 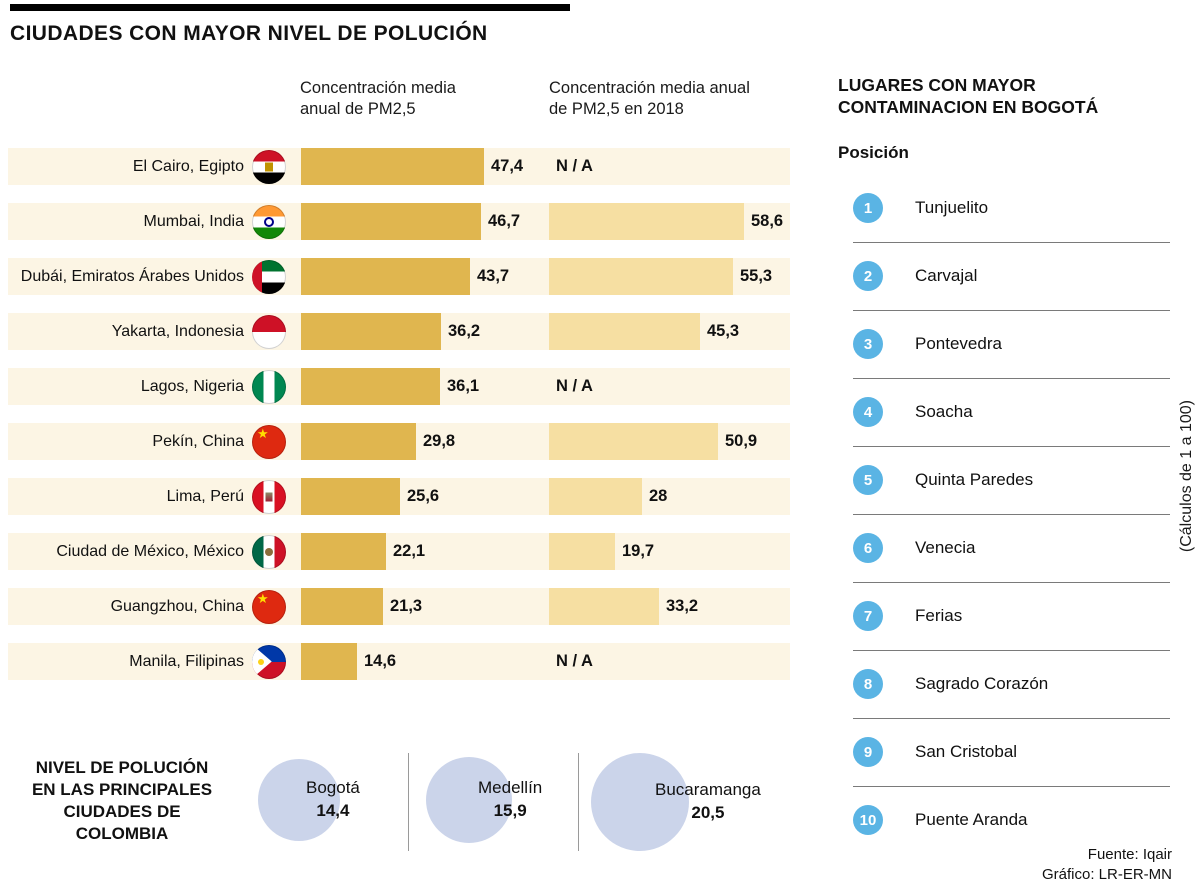 I want to click on city-label: Guangzhou, China, so click(x=177, y=606).